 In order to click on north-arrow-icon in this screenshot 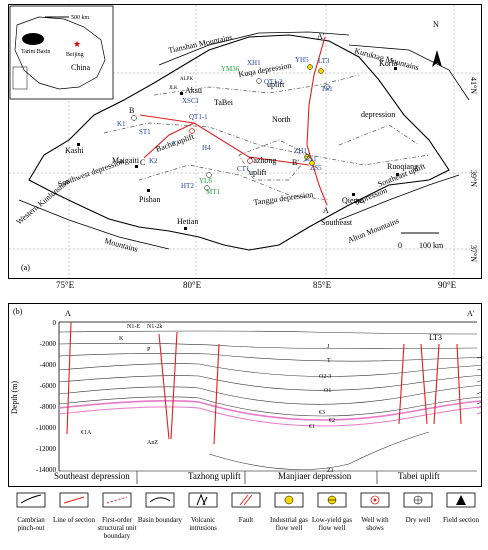, I will do `click(437, 58)`.